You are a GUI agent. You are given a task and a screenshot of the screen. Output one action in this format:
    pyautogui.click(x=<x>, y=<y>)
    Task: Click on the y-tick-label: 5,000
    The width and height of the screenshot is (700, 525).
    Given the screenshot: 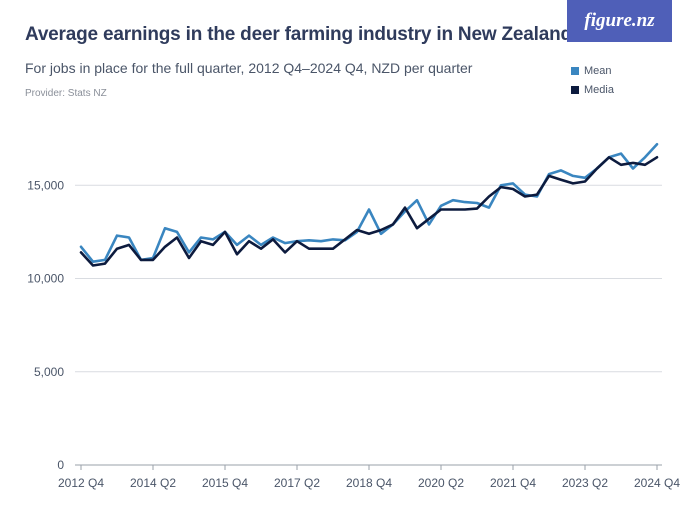 What is the action you would take?
    pyautogui.click(x=49, y=372)
    